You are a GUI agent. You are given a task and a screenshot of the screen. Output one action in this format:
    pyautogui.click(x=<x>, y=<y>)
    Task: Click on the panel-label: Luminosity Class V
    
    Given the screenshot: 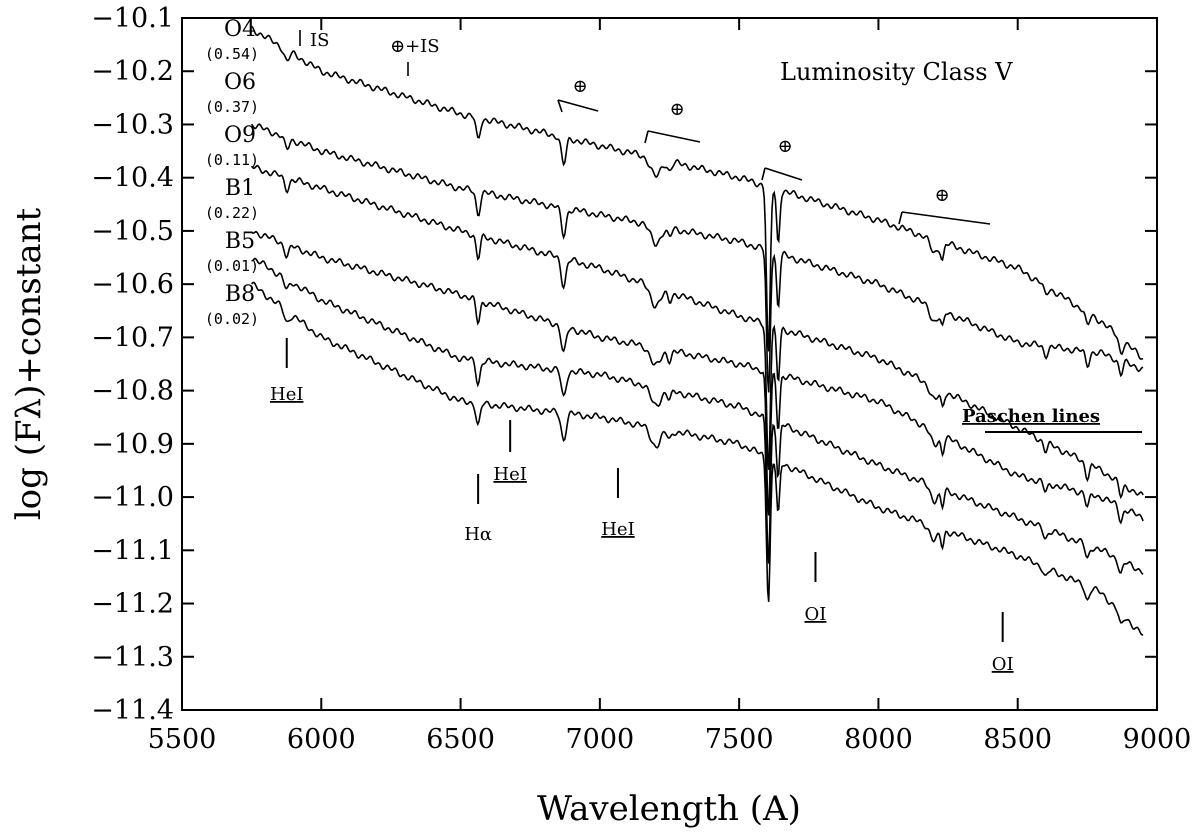 What is the action you would take?
    pyautogui.click(x=896, y=72)
    